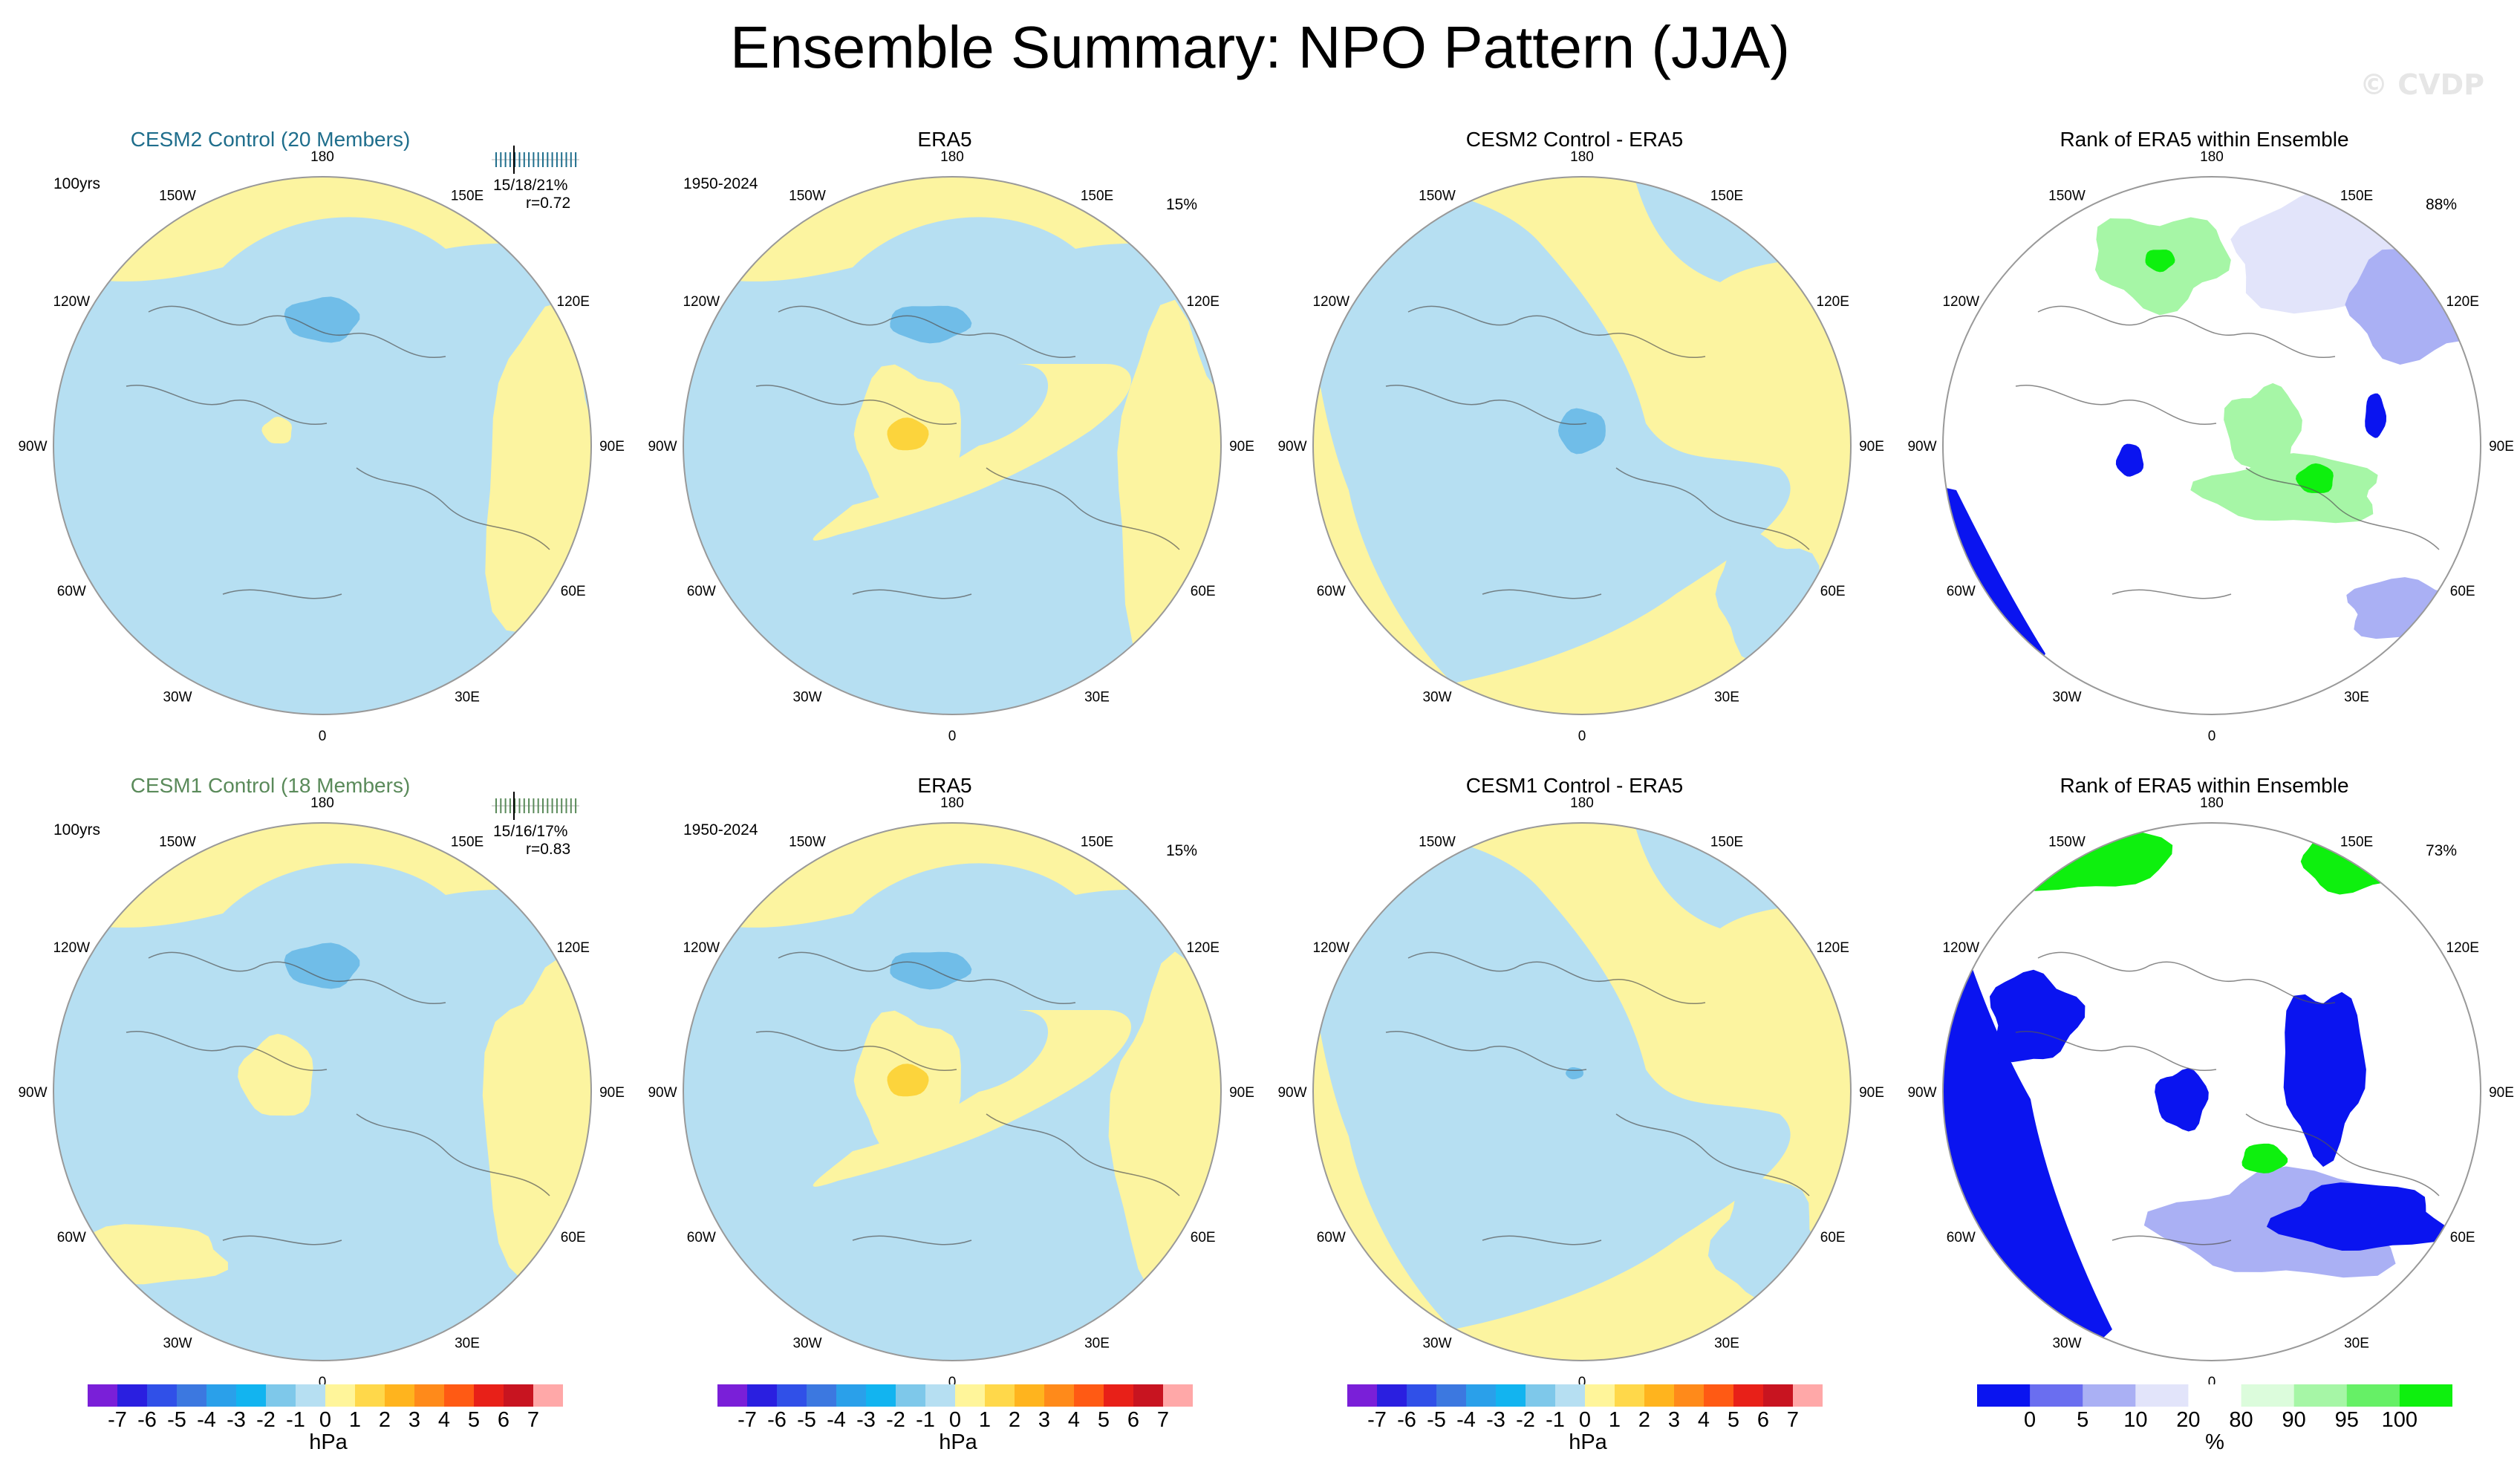  What do you see at coordinates (1407, 1420) in the screenshot?
I see `colorbar-tick-label: -6` at bounding box center [1407, 1420].